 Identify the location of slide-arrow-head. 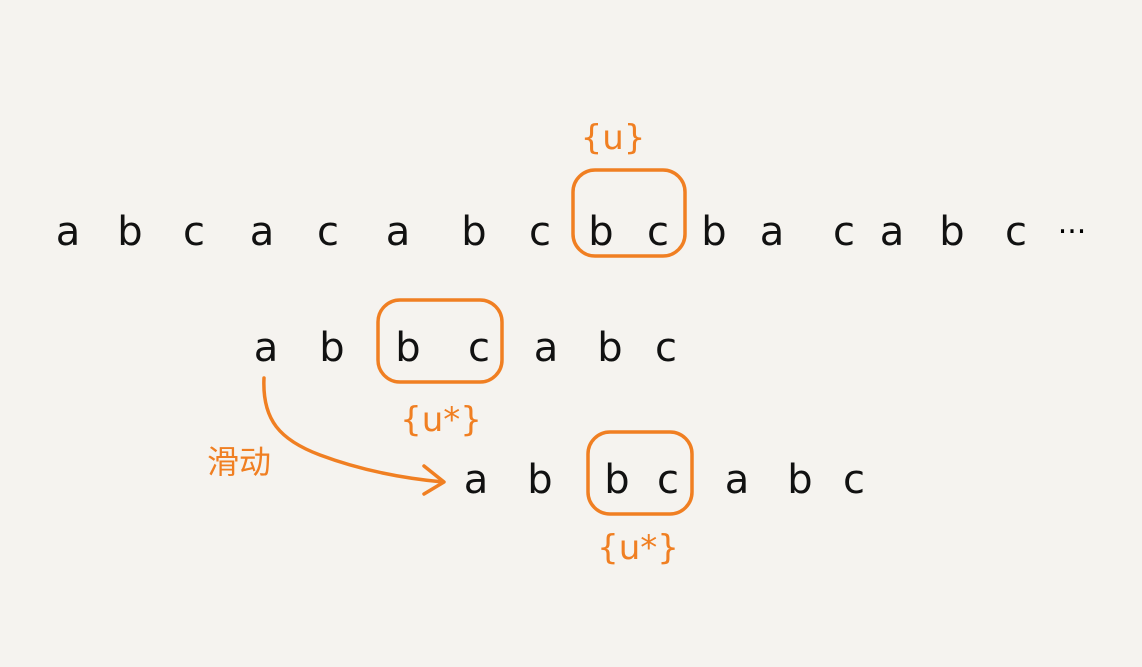
(434, 480).